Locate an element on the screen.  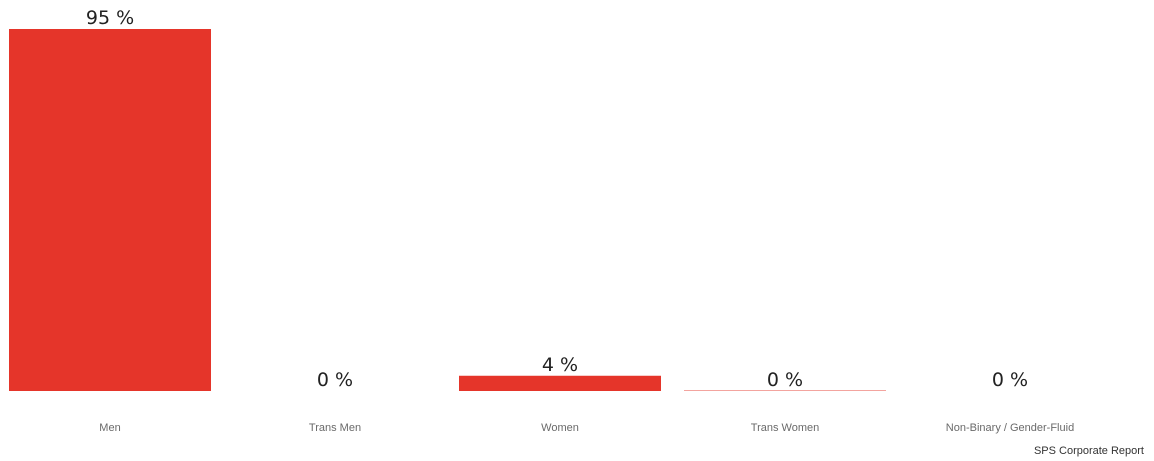
value-label-trans-men: 0 % is located at coordinates (335, 380).